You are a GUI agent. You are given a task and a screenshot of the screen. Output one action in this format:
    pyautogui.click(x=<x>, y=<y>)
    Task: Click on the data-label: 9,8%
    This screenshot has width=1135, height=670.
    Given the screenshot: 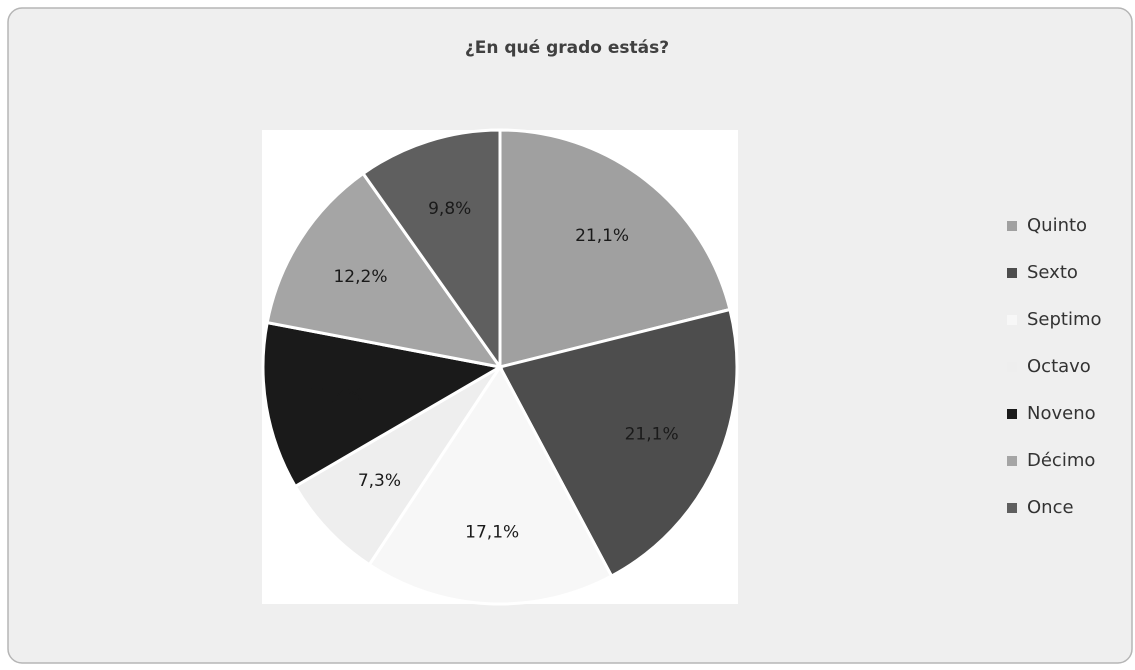 What is the action you would take?
    pyautogui.click(x=449, y=209)
    